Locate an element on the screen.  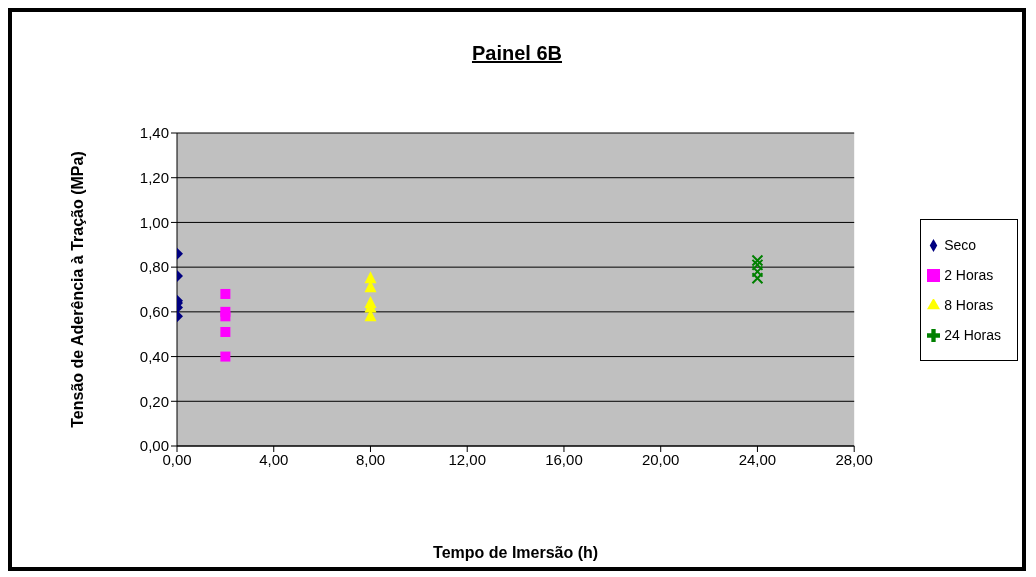
x-tick-label: 24,00 is located at coordinates (757, 459).